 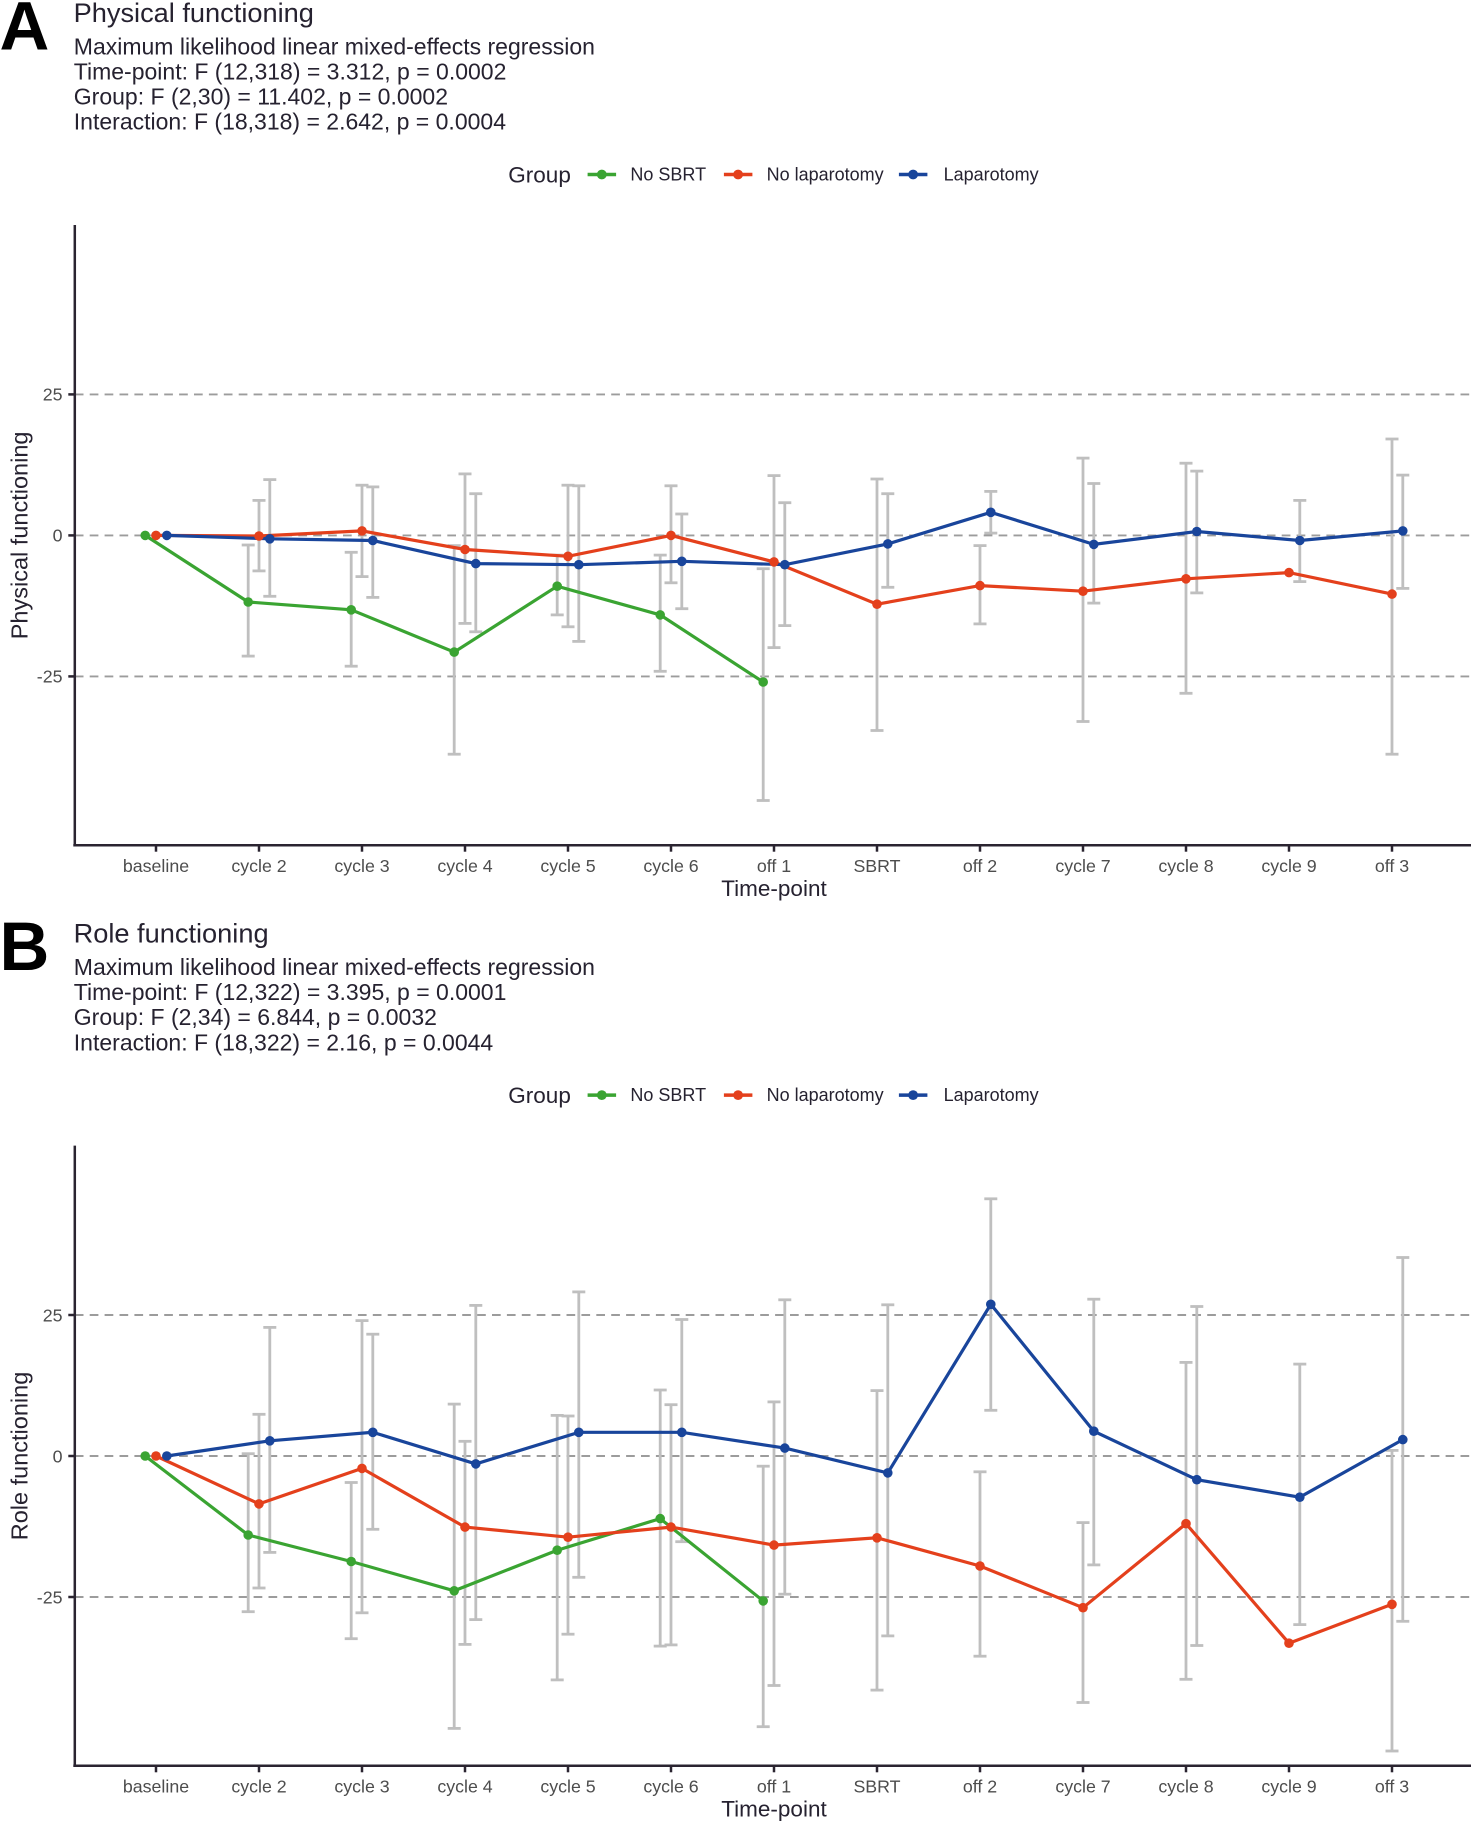 What do you see at coordinates (255, 1017) in the screenshot?
I see `svg-text:Group: F (2,34) = 6.844, p = 0: Group: F (2,34) = 6.844, p = 0.0032` at bounding box center [255, 1017].